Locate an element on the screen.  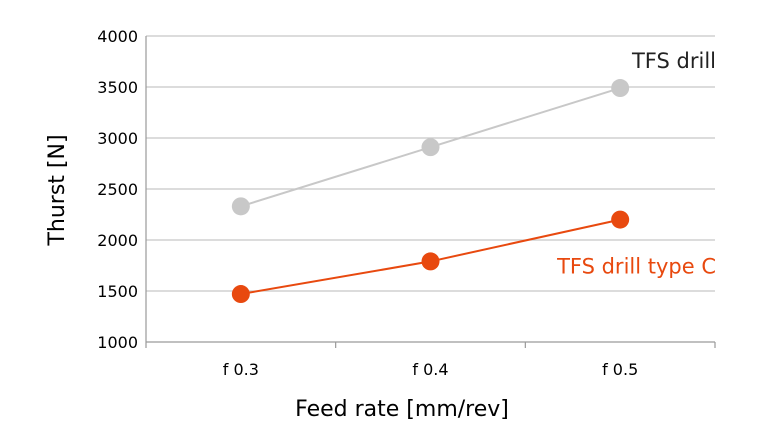
x-tick-label: f 0.4 is located at coordinates (430, 369).